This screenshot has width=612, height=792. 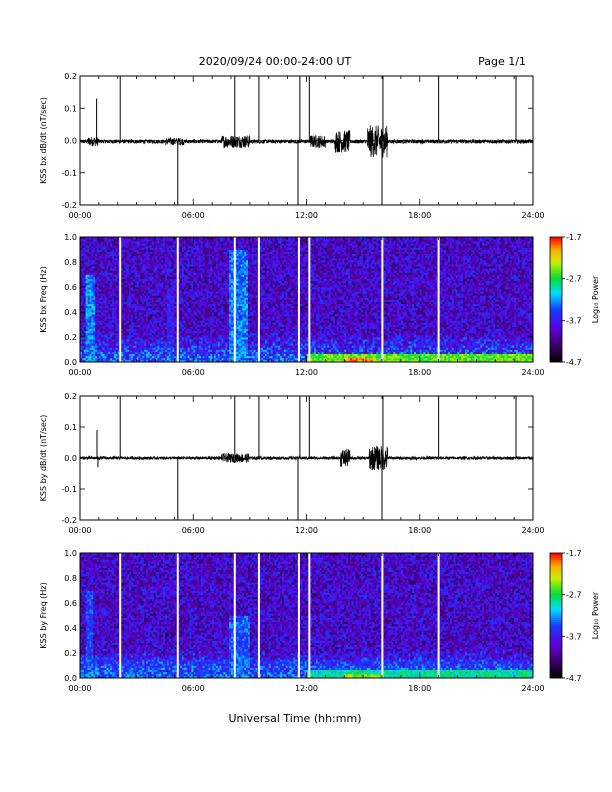 I want to click on x-axis-label: Universal Time (hh:mm), so click(x=295, y=718).